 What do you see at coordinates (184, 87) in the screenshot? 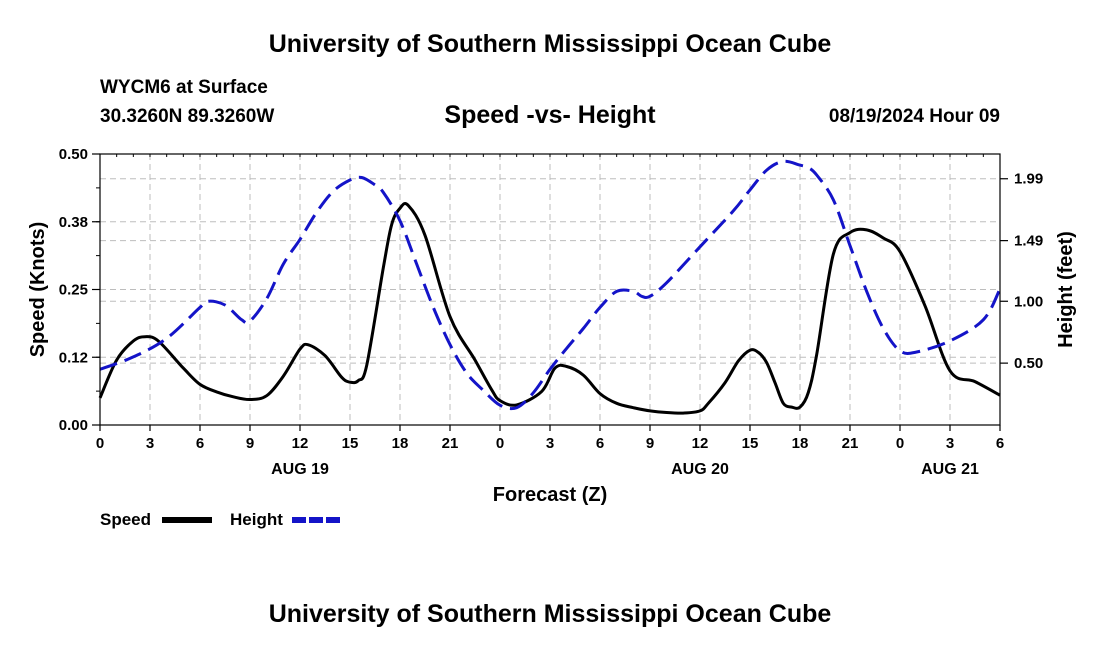
I see `station-label: WYCM6 at Surface` at bounding box center [184, 87].